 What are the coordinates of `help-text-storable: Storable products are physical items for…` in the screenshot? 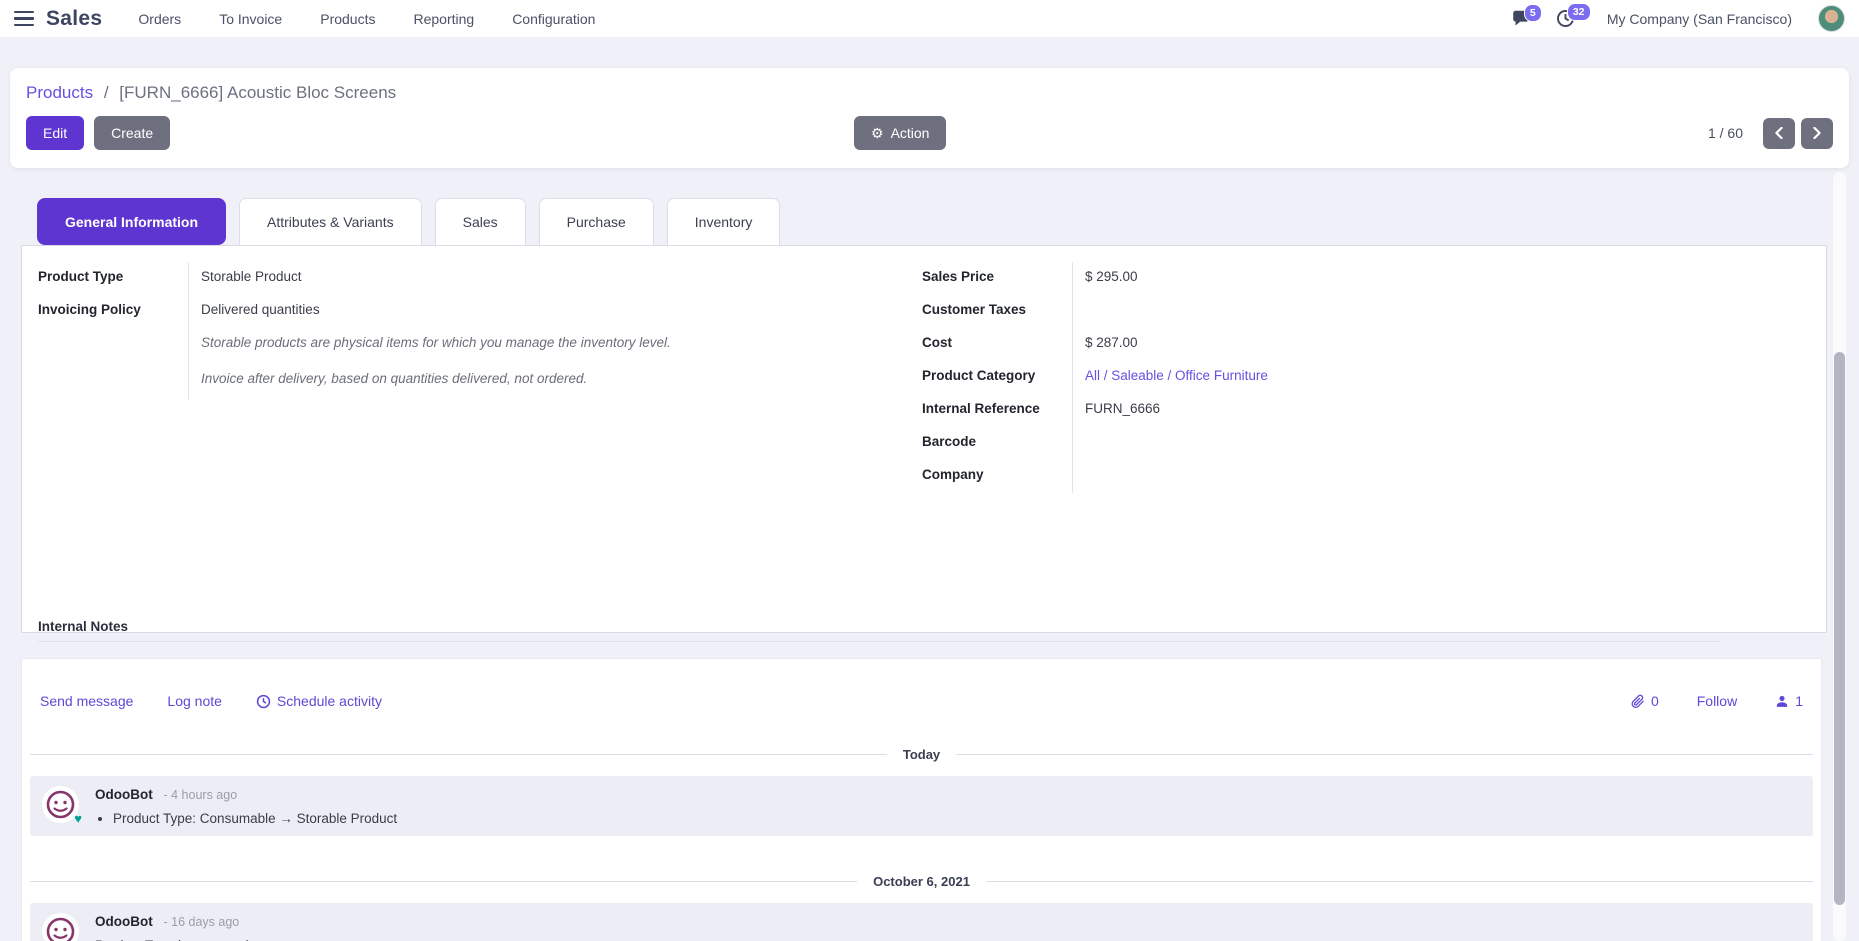 It's located at (401, 346).